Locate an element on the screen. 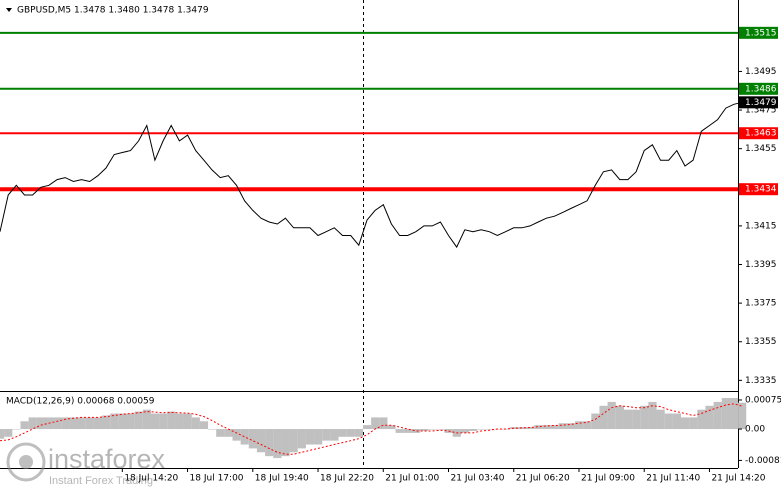 Image resolution: width=781 pixels, height=489 pixels. x-tick-label: 18 Jul 22:20 is located at coordinates (347, 479).